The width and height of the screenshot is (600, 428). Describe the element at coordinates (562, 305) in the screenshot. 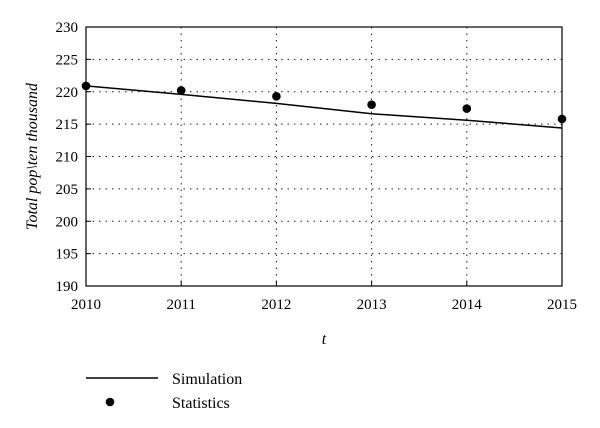

I see `x-tick-label: 2015` at that location.